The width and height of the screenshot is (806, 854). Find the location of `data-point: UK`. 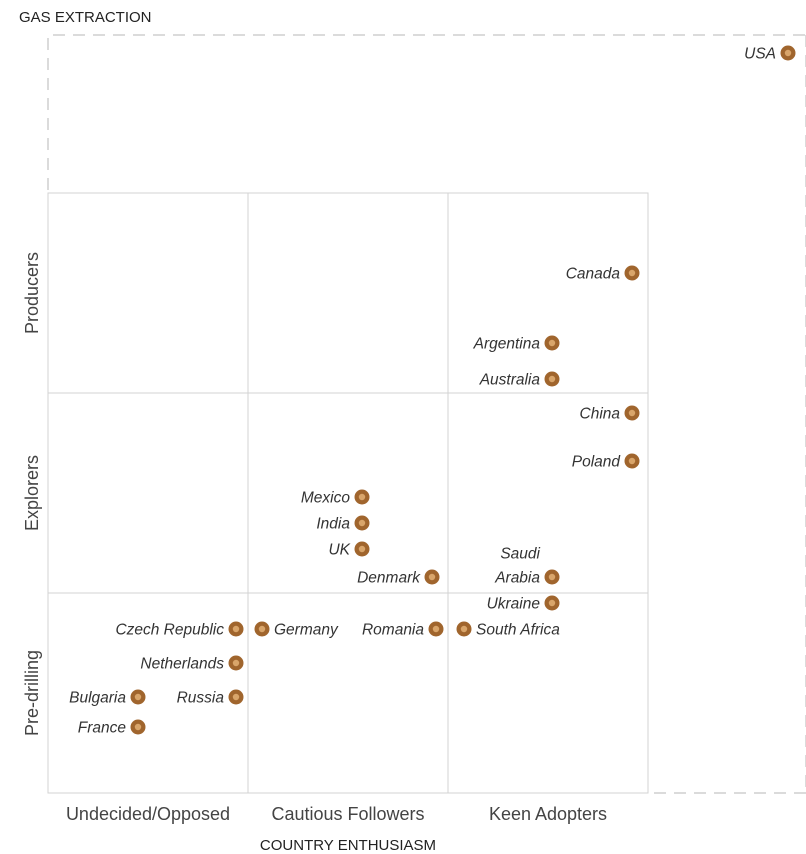

data-point: UK is located at coordinates (349, 550).